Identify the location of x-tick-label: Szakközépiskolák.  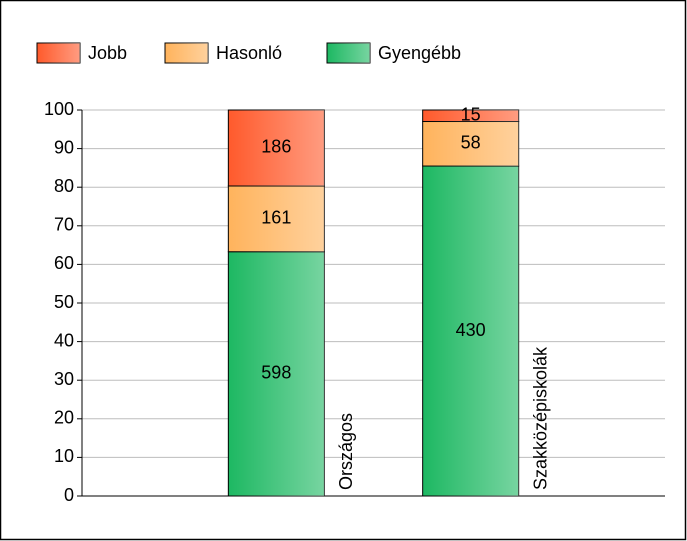
(540, 418).